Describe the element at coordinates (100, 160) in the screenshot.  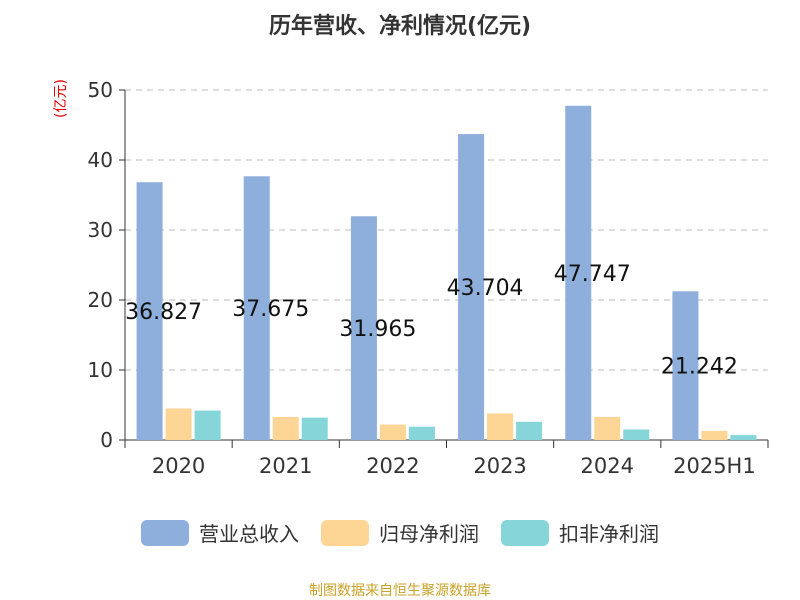
I see `y-tick-label: 40` at that location.